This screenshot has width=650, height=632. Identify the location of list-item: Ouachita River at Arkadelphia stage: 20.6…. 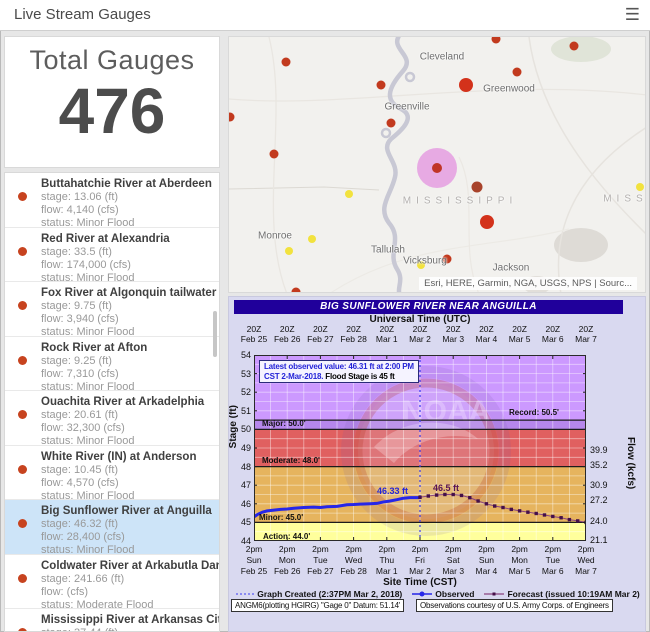
(112, 418).